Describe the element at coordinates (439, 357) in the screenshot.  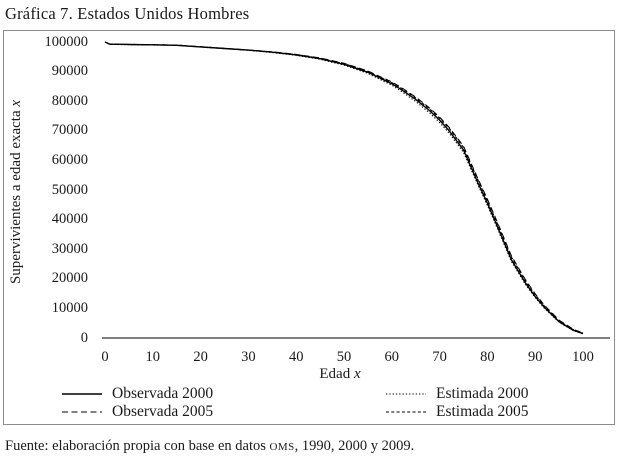
I see `x-tick-label: 70` at that location.